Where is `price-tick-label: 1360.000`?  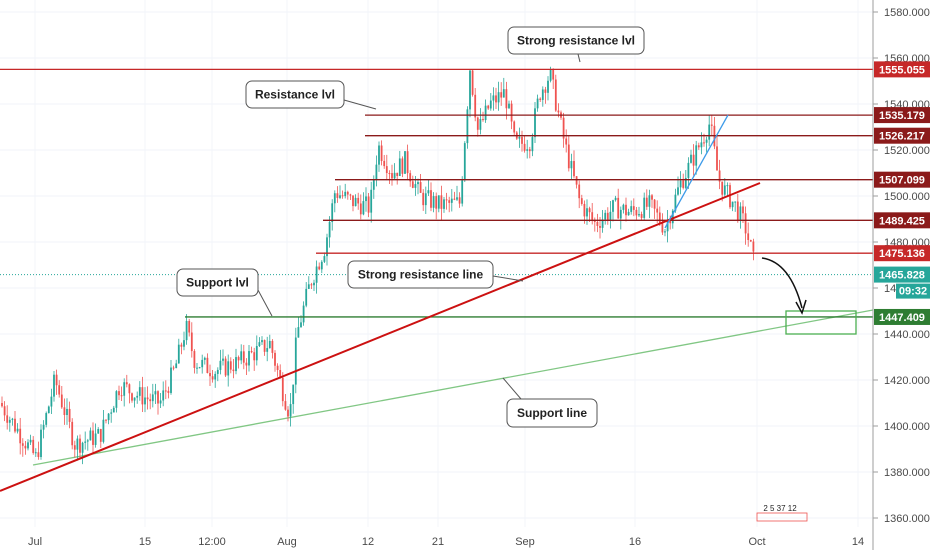 price-tick-label: 1360.000 is located at coordinates (907, 519).